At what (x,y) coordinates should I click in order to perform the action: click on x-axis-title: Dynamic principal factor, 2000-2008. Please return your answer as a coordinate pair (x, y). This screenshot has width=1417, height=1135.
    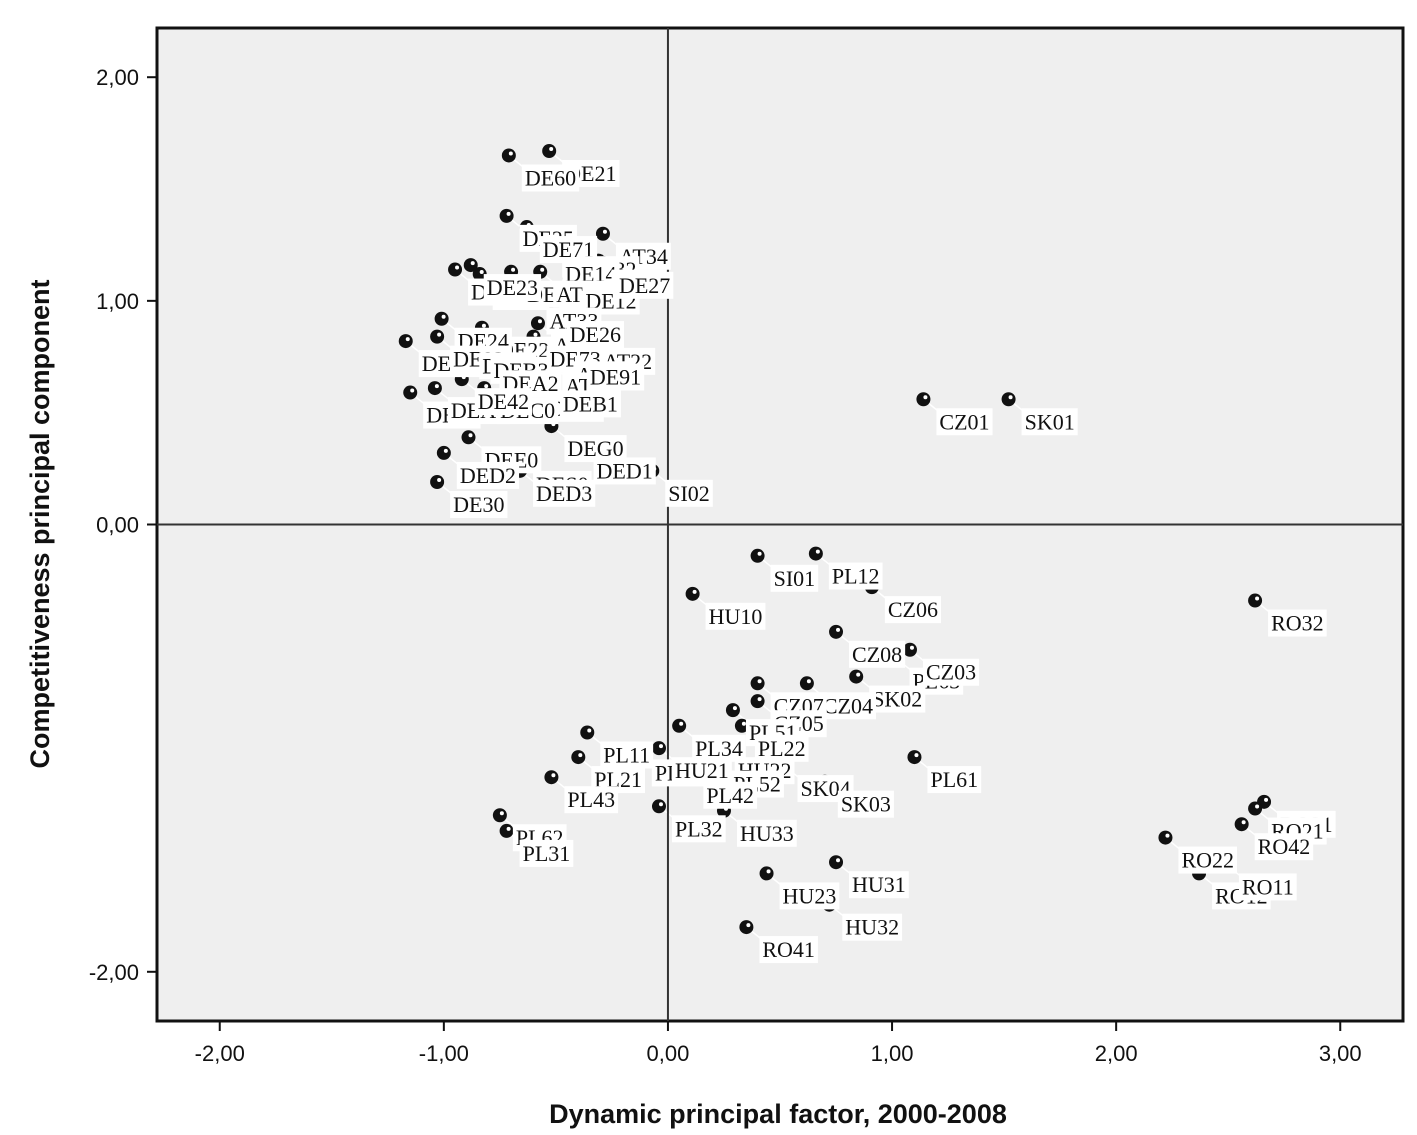
    Looking at the image, I should click on (778, 1114).